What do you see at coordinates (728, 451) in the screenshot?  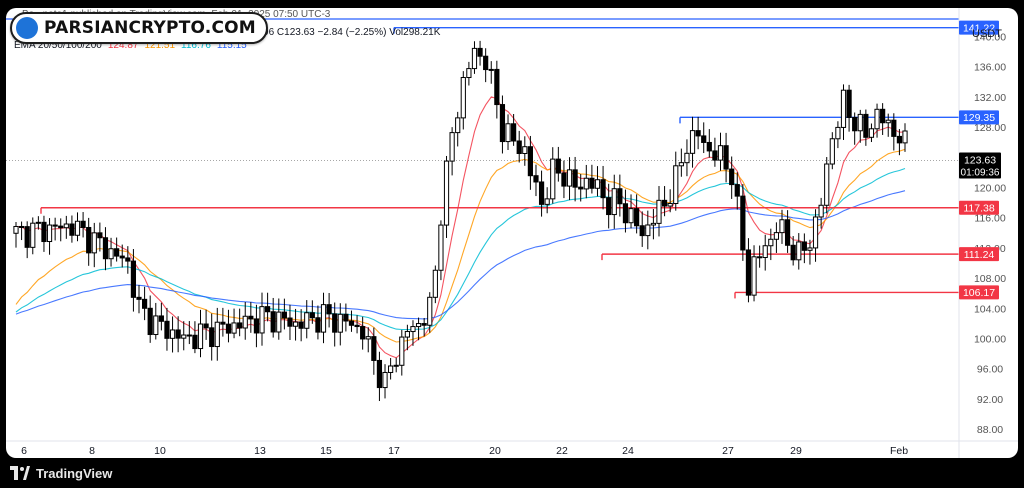 I see `x-tick-label: 27` at bounding box center [728, 451].